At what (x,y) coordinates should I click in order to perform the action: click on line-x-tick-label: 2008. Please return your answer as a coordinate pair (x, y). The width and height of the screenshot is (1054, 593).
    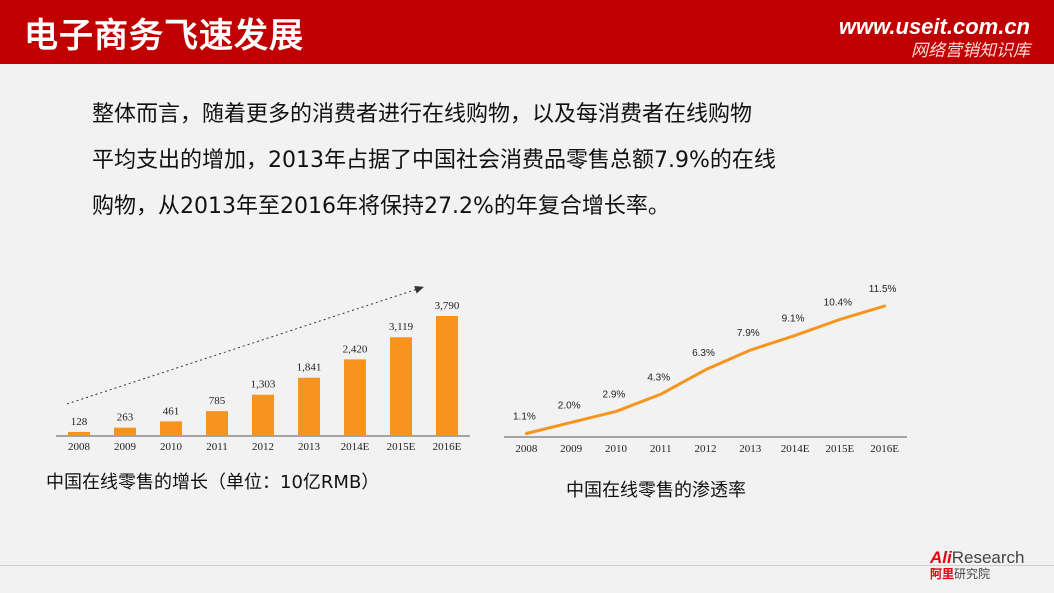
    Looking at the image, I should click on (526, 449).